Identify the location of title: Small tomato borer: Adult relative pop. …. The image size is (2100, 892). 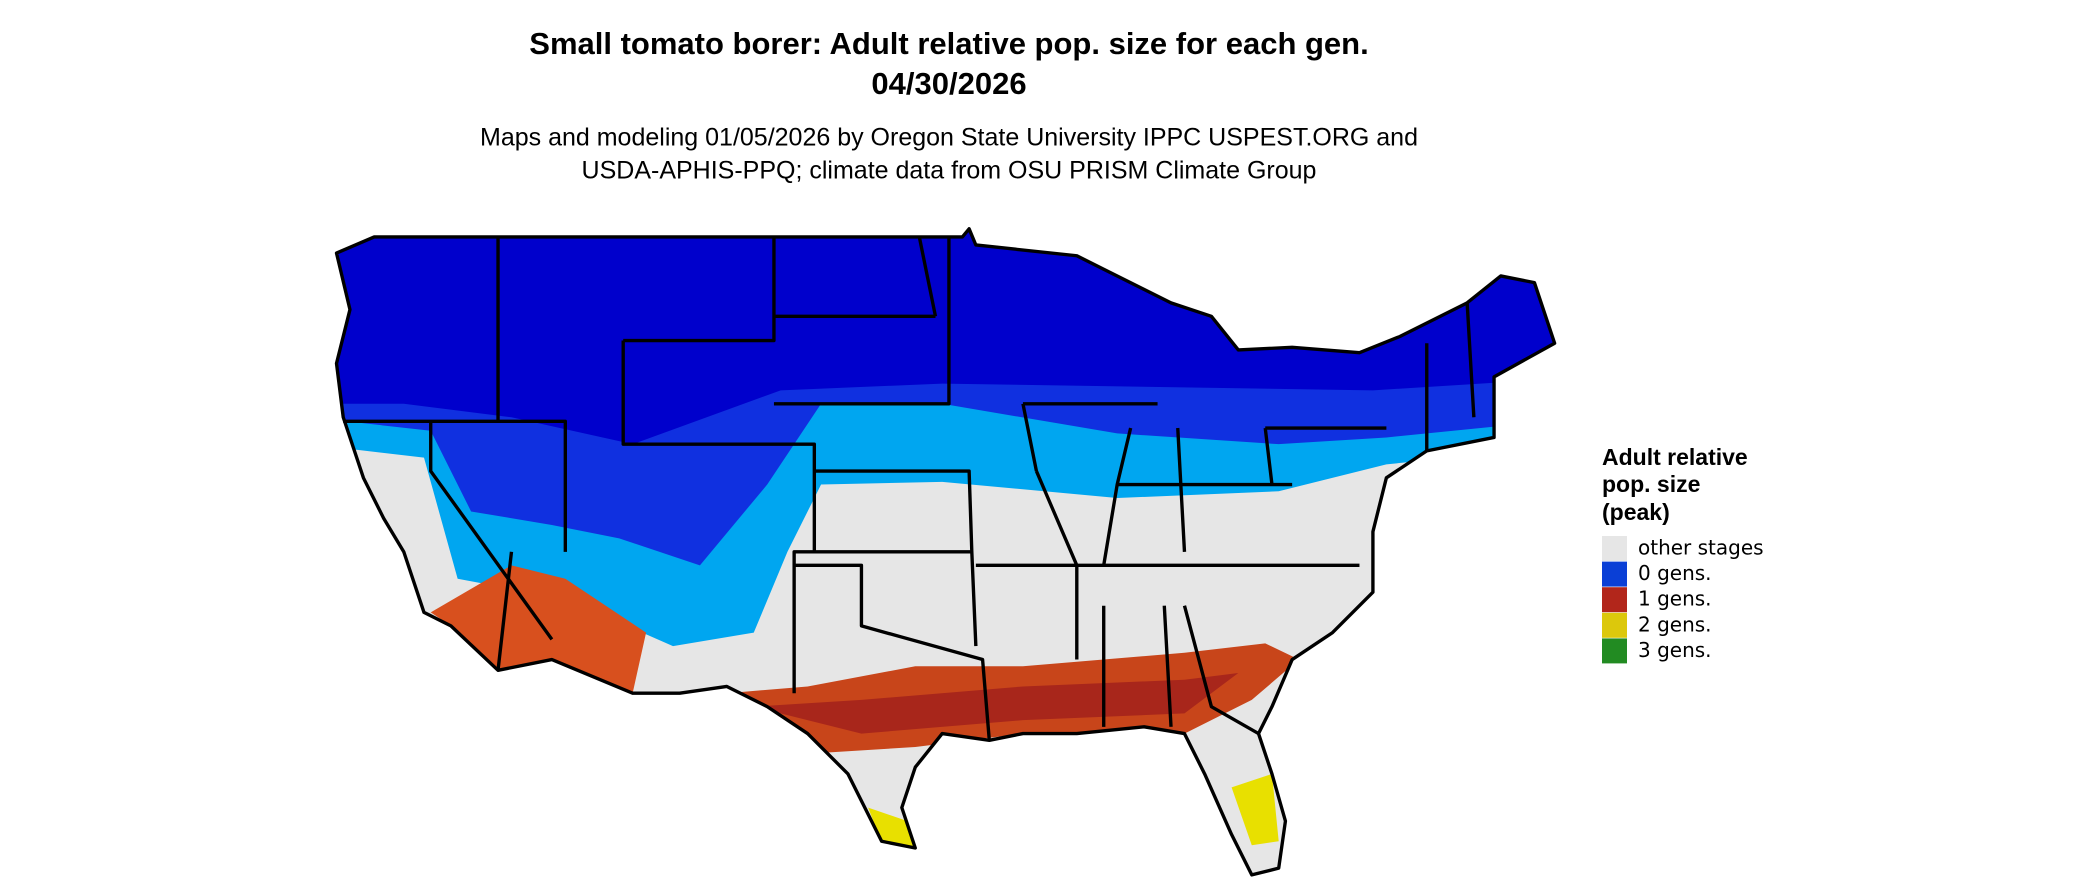
(948, 43).